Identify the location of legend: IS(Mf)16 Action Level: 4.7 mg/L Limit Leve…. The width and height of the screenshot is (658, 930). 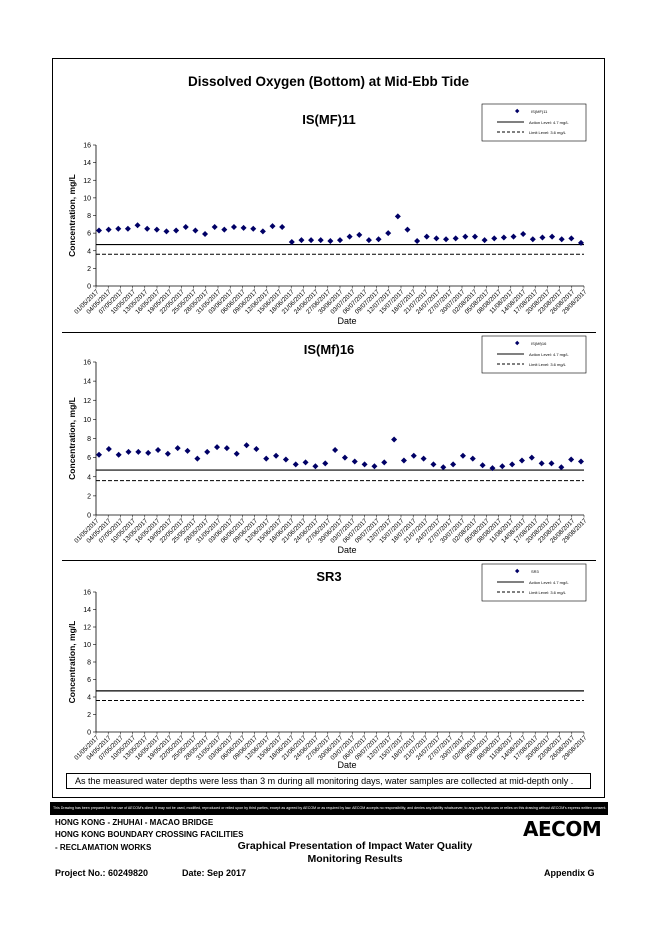
(534, 354).